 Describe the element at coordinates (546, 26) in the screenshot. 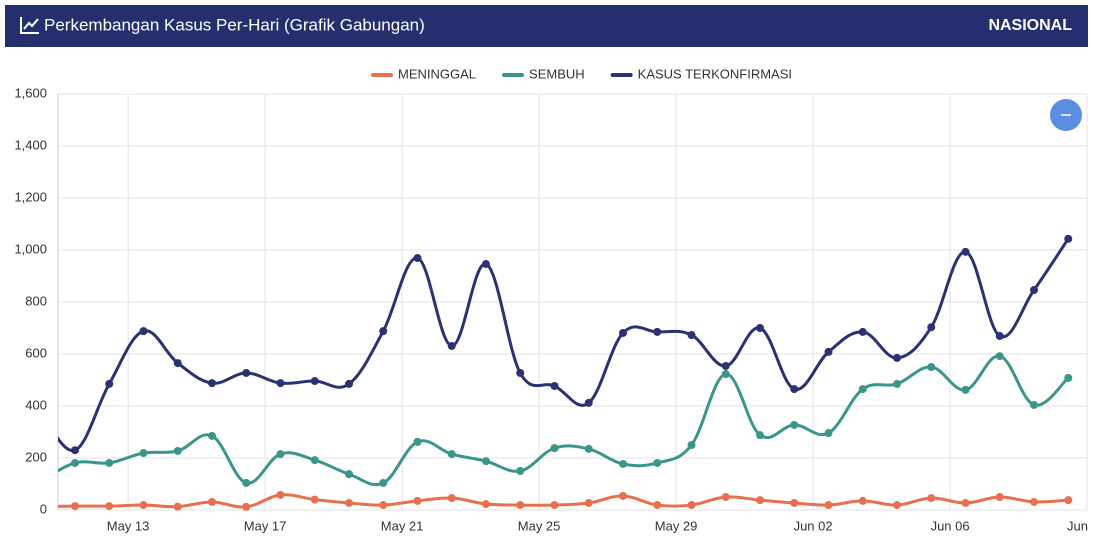

I see `header-bar` at that location.